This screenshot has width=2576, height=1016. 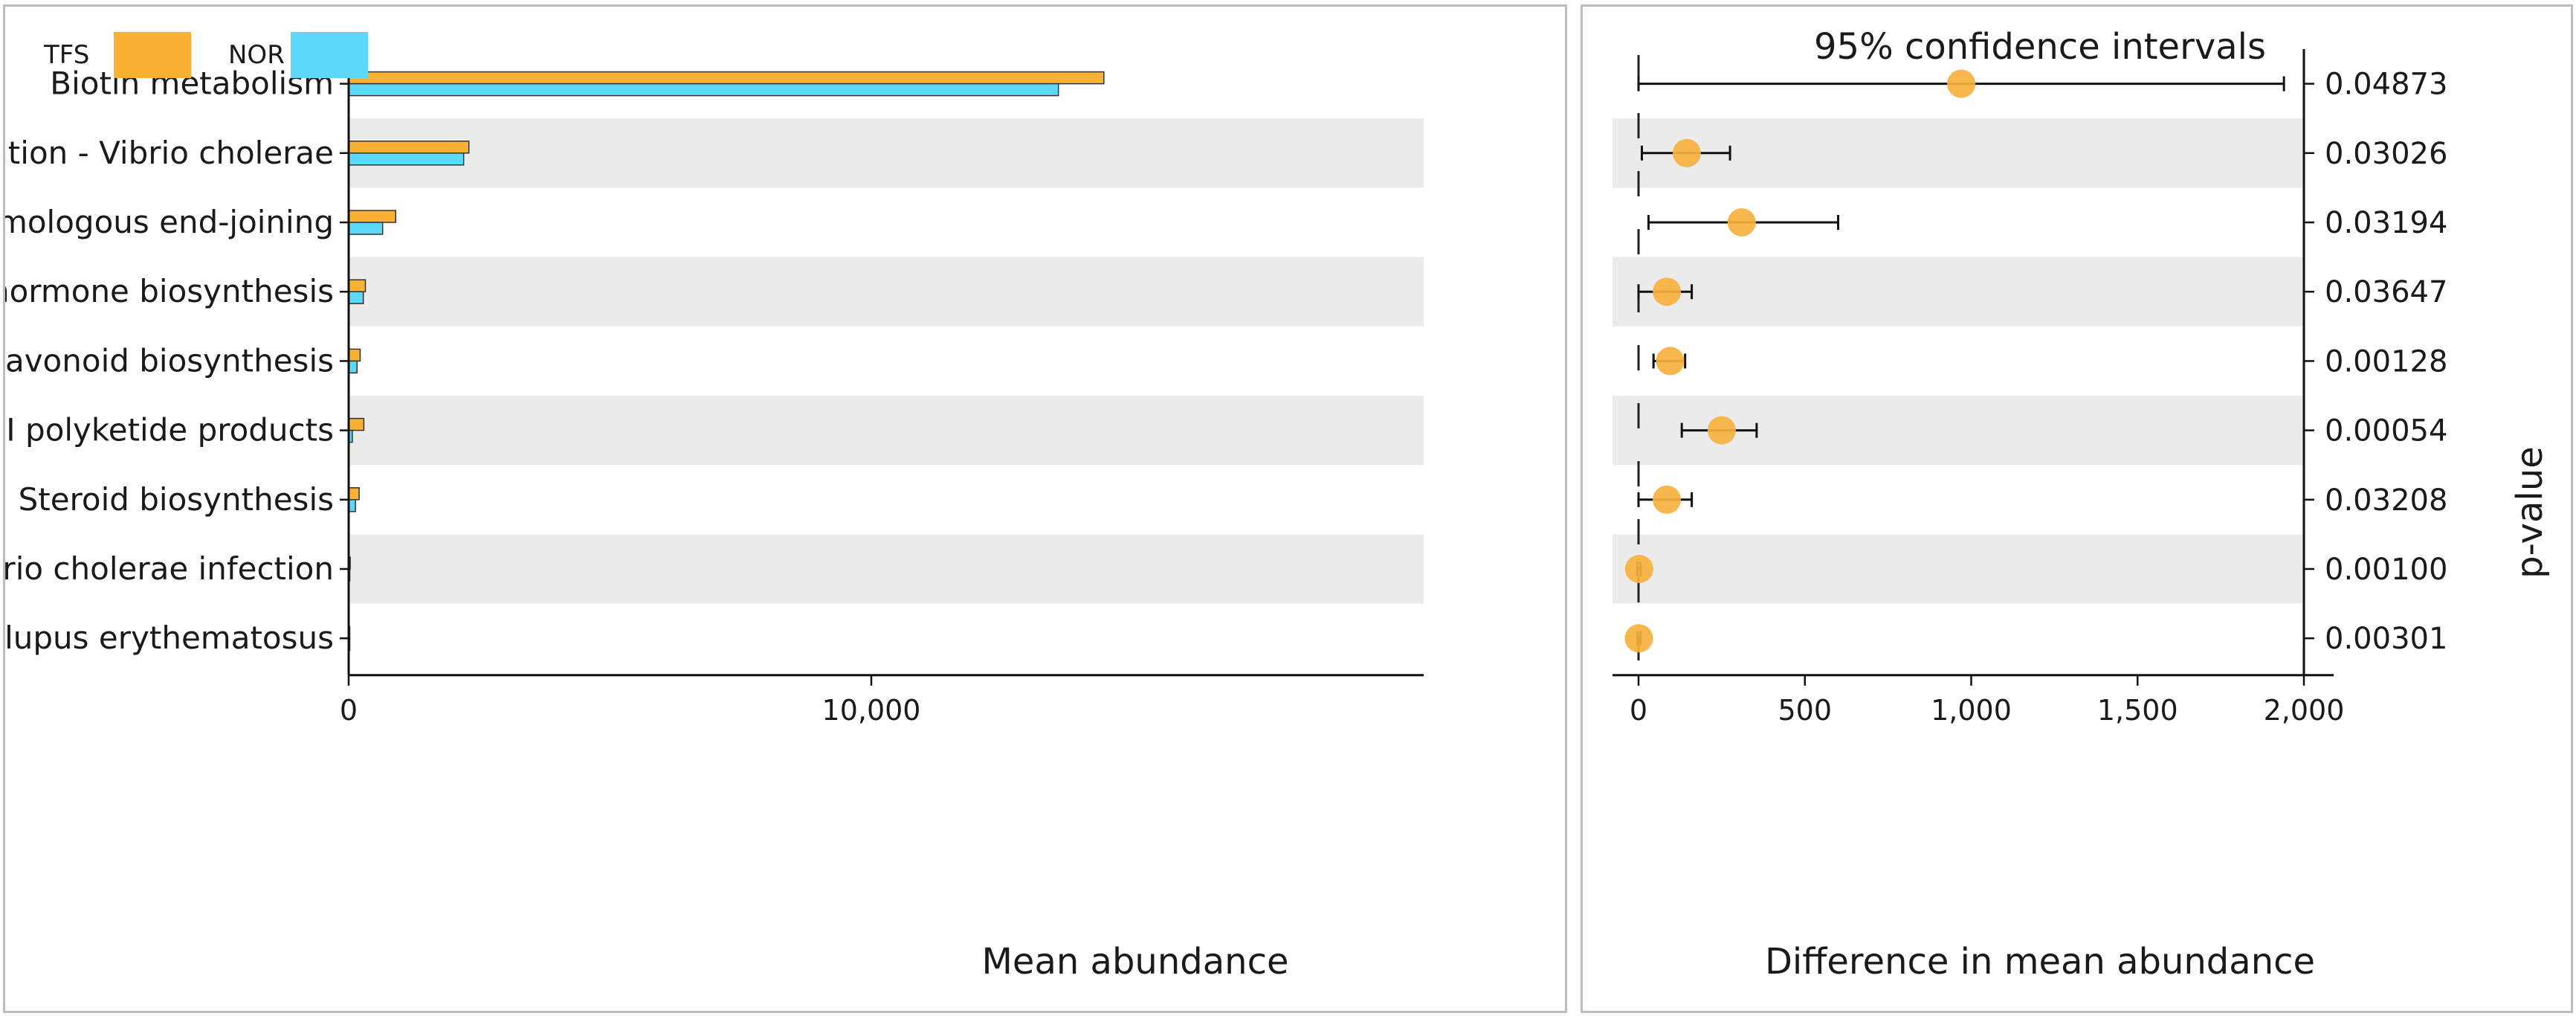 What do you see at coordinates (1638, 638) in the screenshot?
I see `ci-estimate-dot-systemic-lupus-erythematosus` at bounding box center [1638, 638].